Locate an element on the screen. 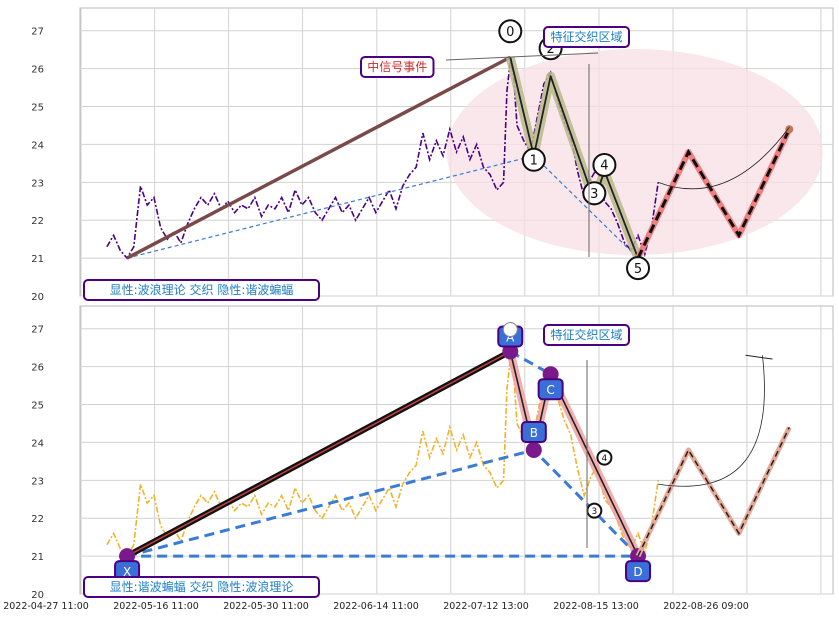 Image resolution: width=839 pixels, height=617 pixels. wave-label-5-text: 5 is located at coordinates (638, 269).